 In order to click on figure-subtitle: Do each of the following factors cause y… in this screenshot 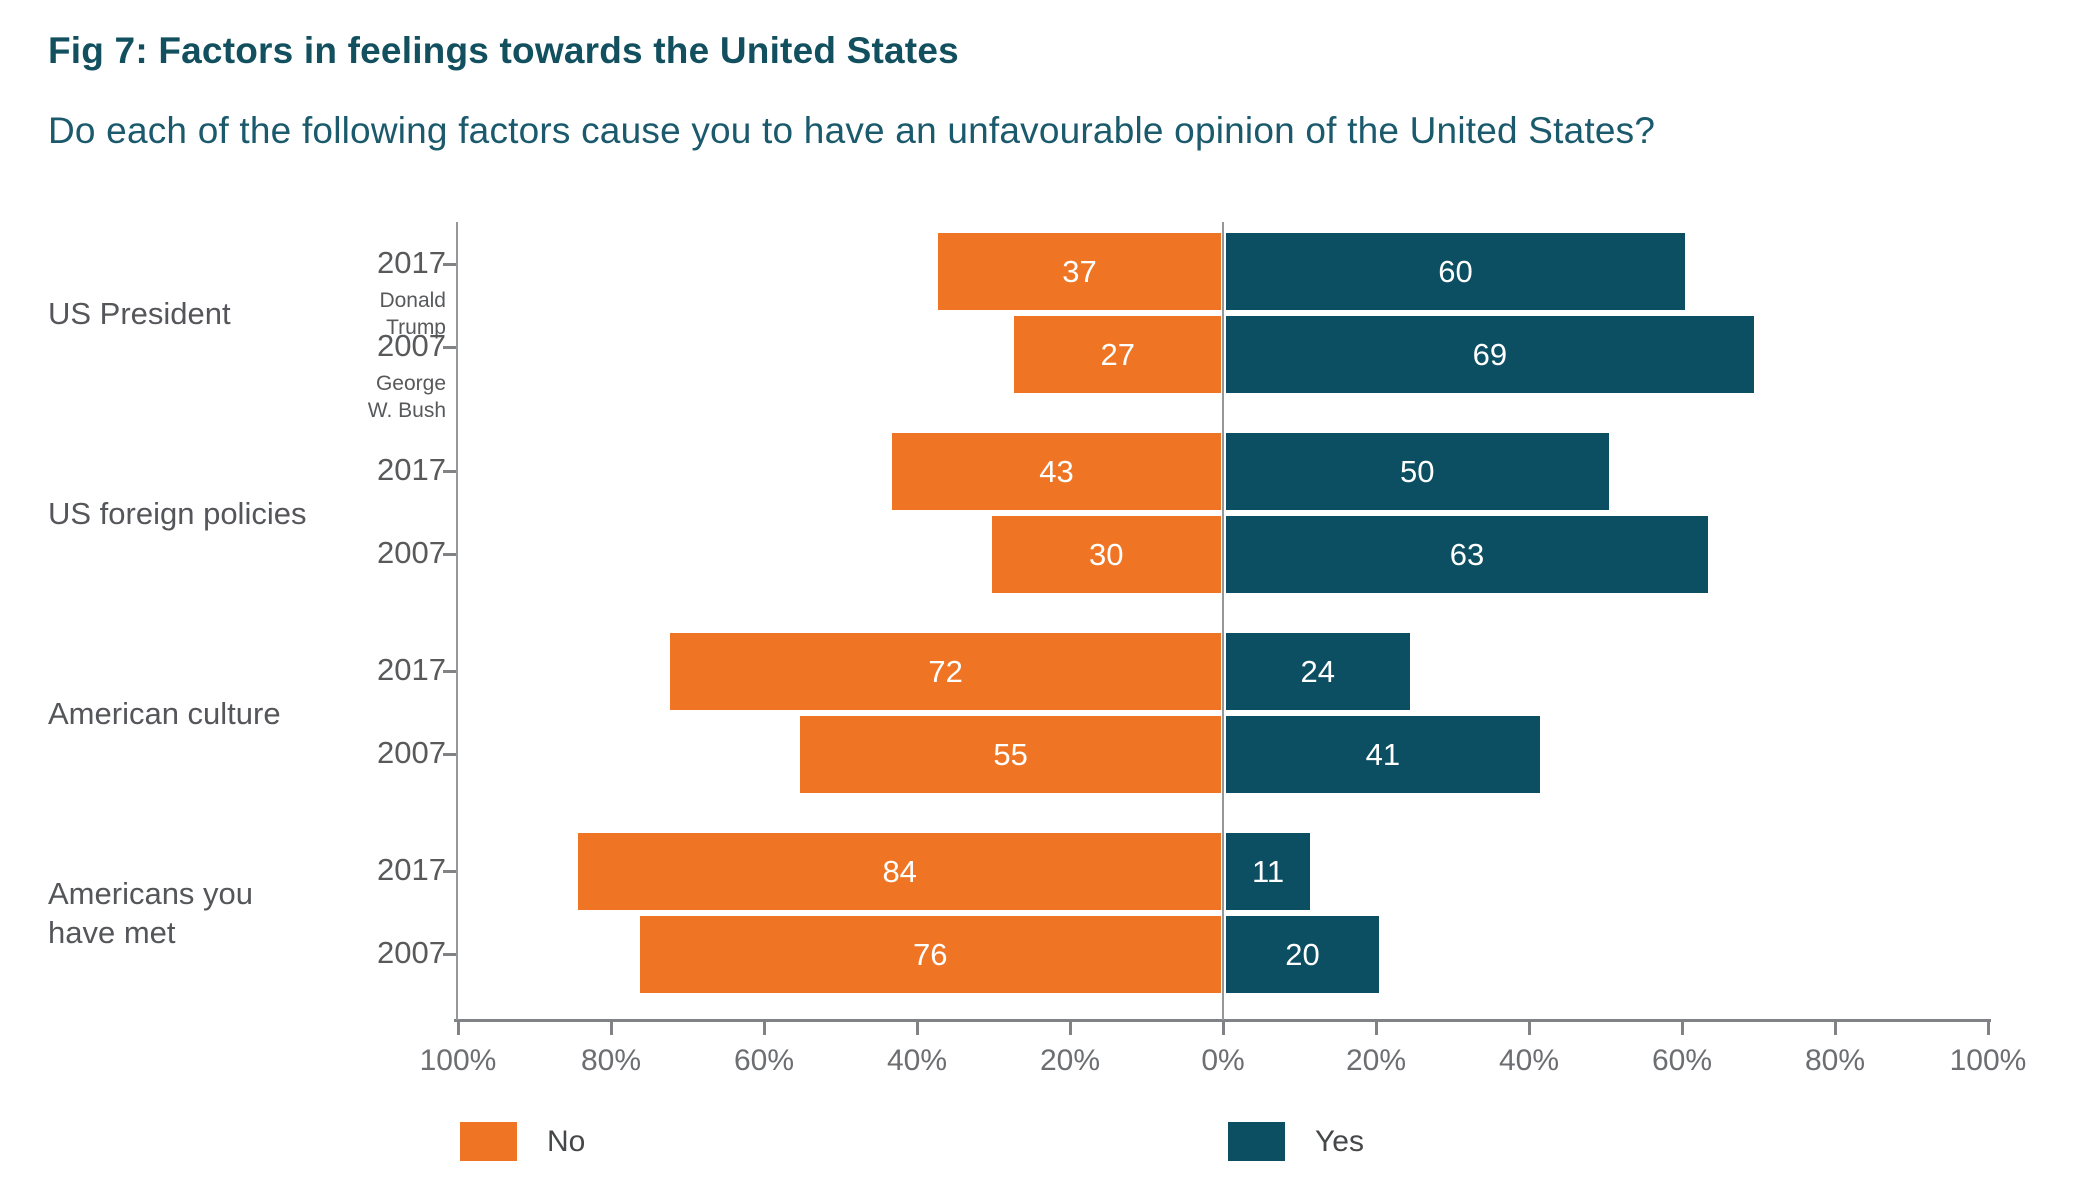, I will do `click(852, 130)`.